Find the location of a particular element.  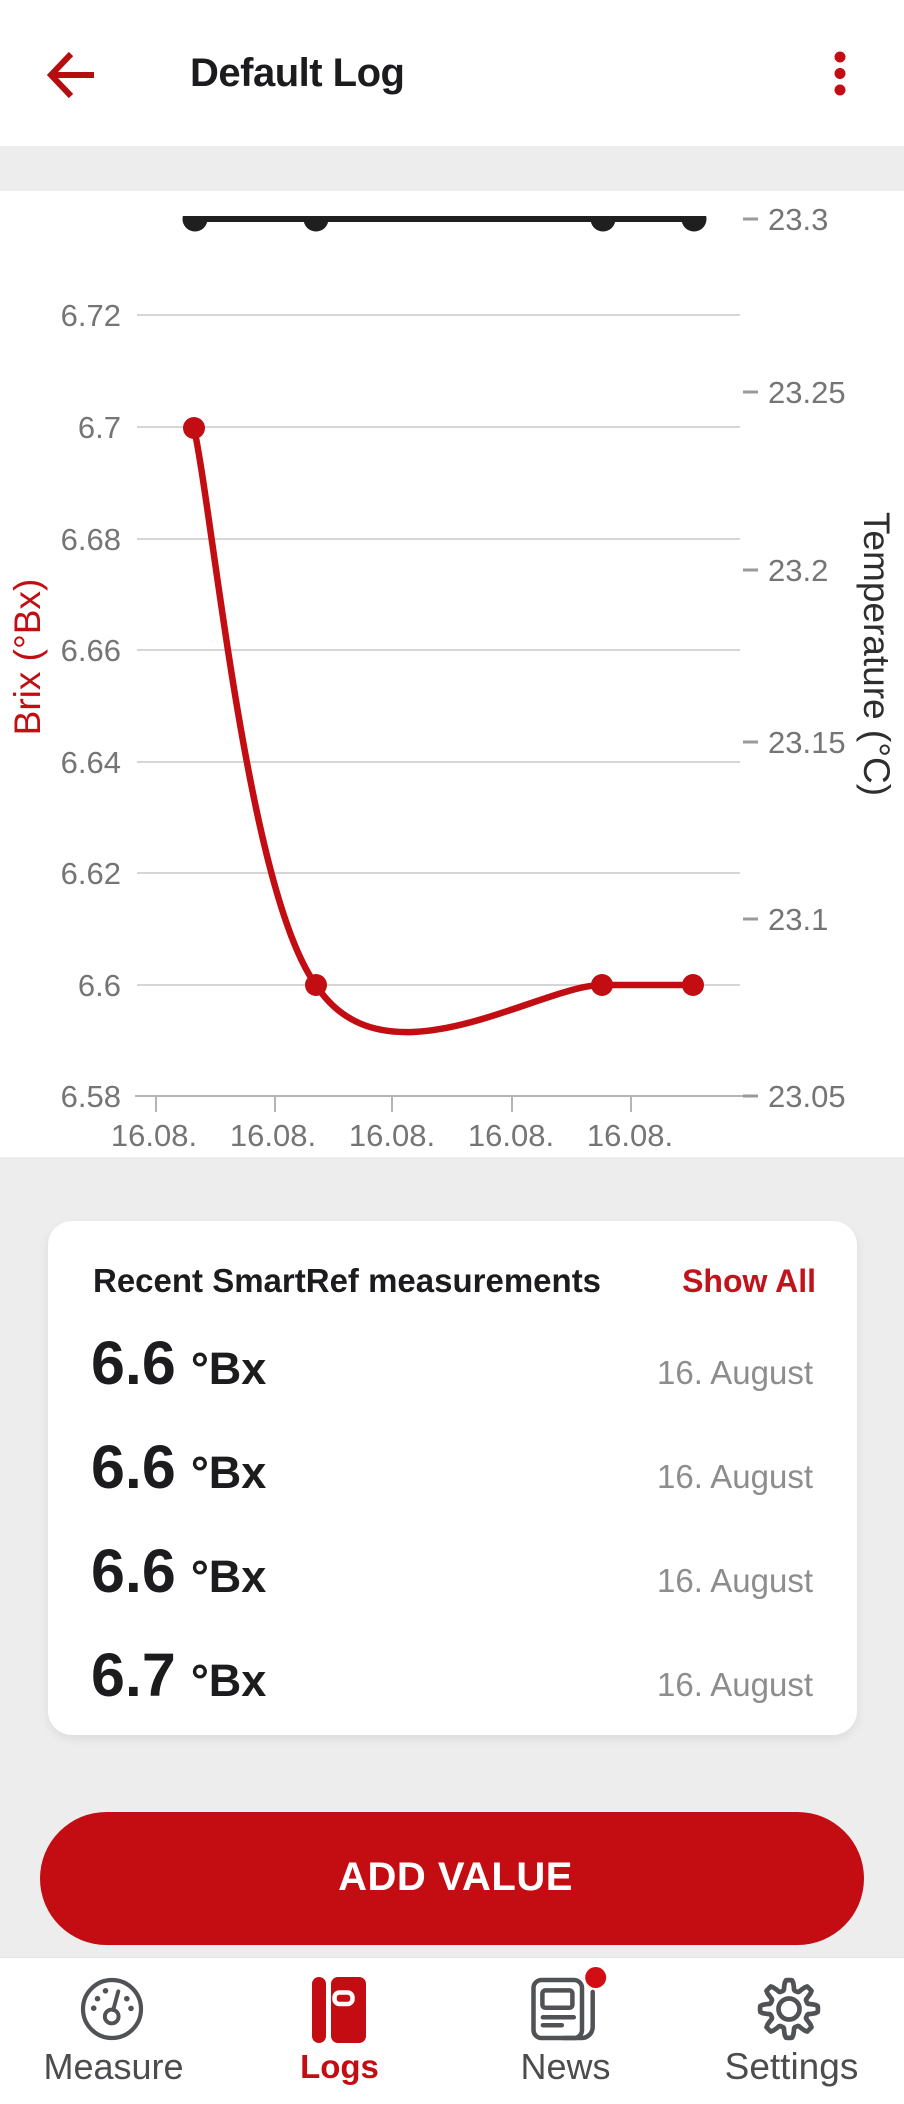

svg-text: 6.68 is located at coordinates (91, 539).